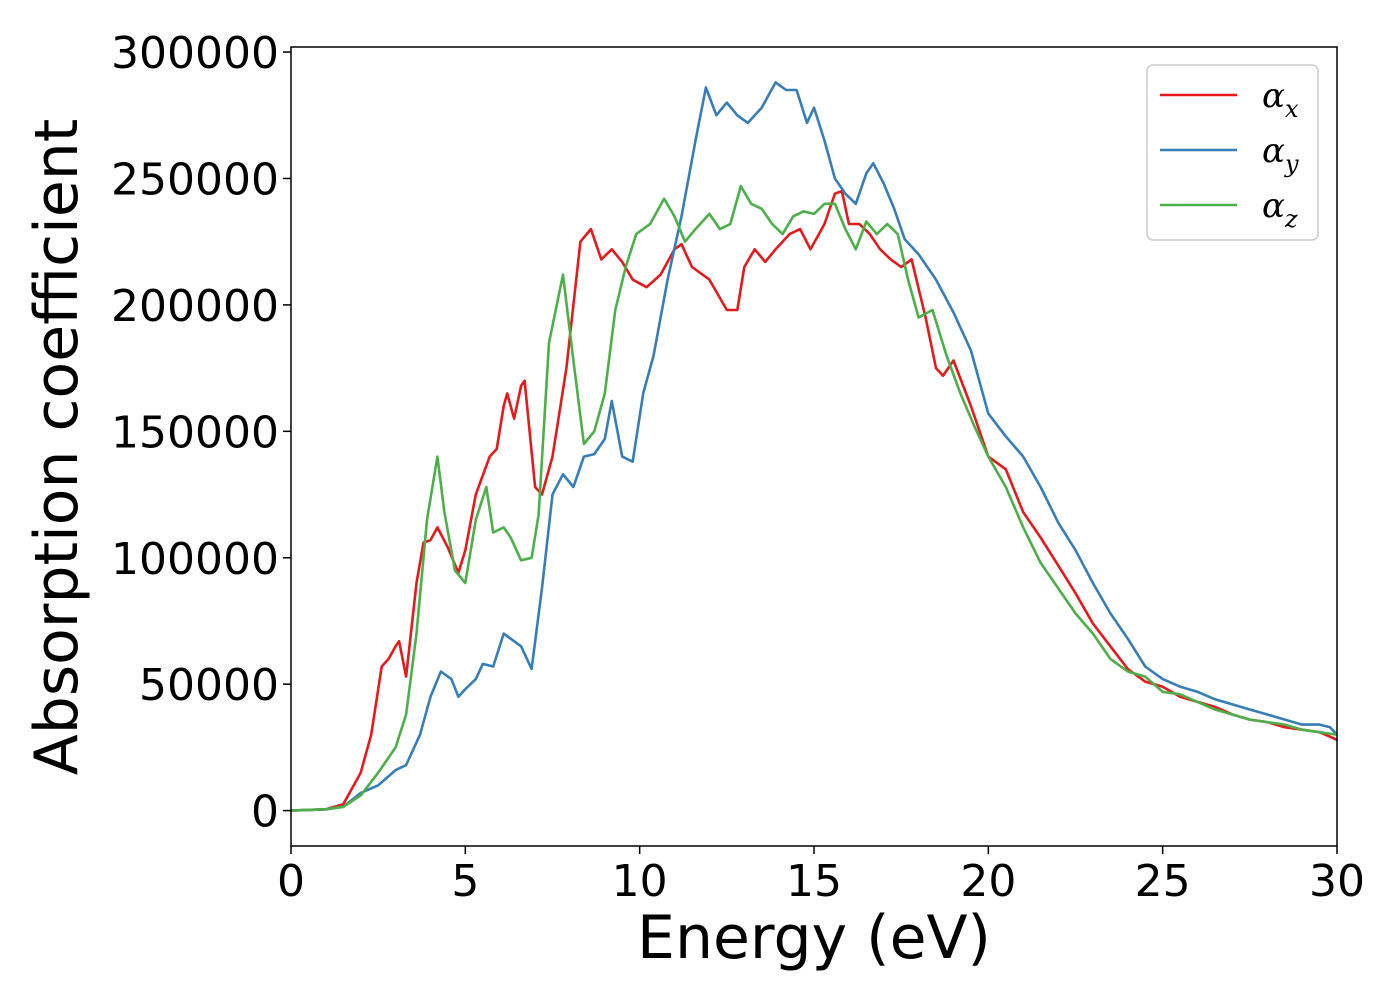 This screenshot has width=1400, height=1000. Describe the element at coordinates (195, 432) in the screenshot. I see `y-tick-label: 150000` at that location.